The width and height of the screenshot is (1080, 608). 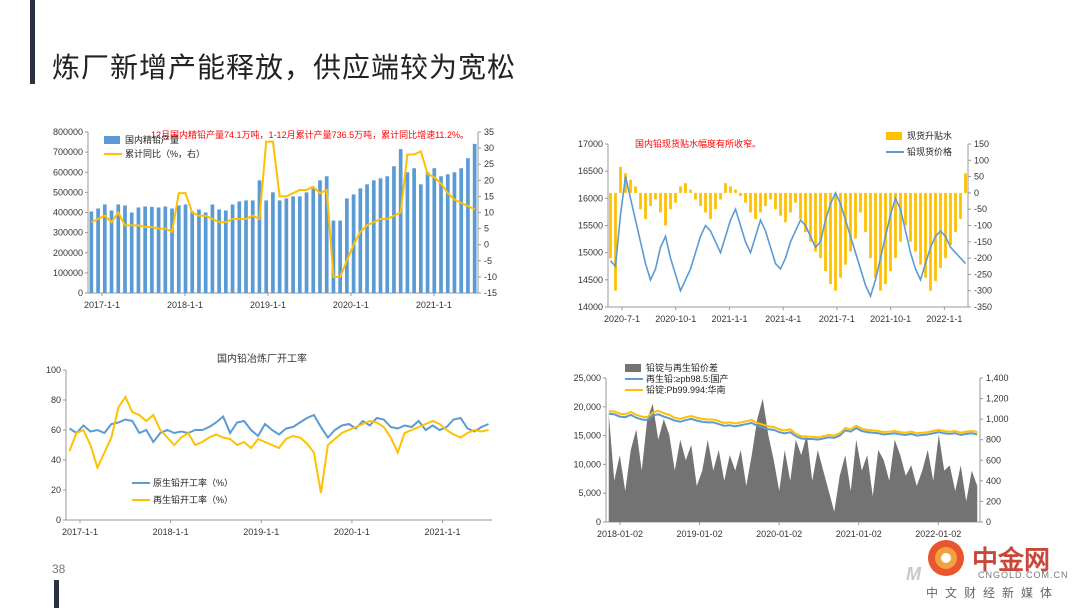 I want to click on y2-tick-label: 30, so click(x=489, y=148).